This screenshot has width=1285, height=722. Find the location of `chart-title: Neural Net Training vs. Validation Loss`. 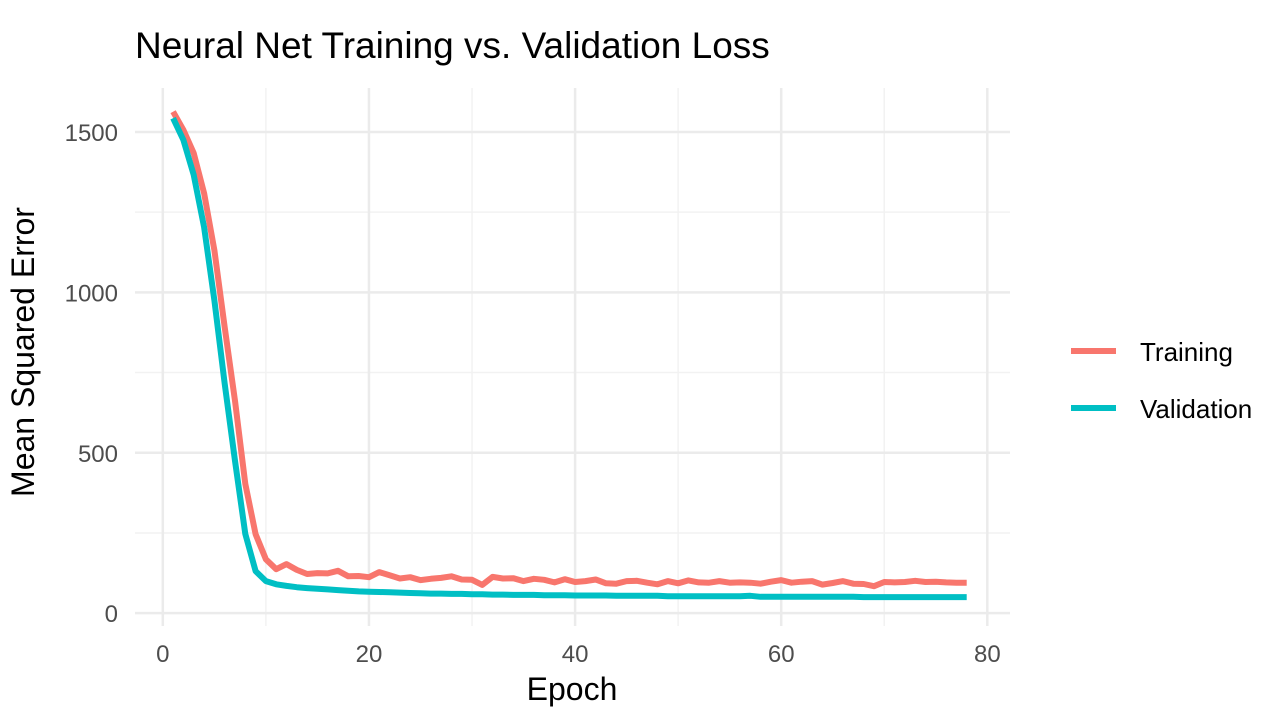

chart-title: Neural Net Training vs. Validation Loss is located at coordinates (452, 45).